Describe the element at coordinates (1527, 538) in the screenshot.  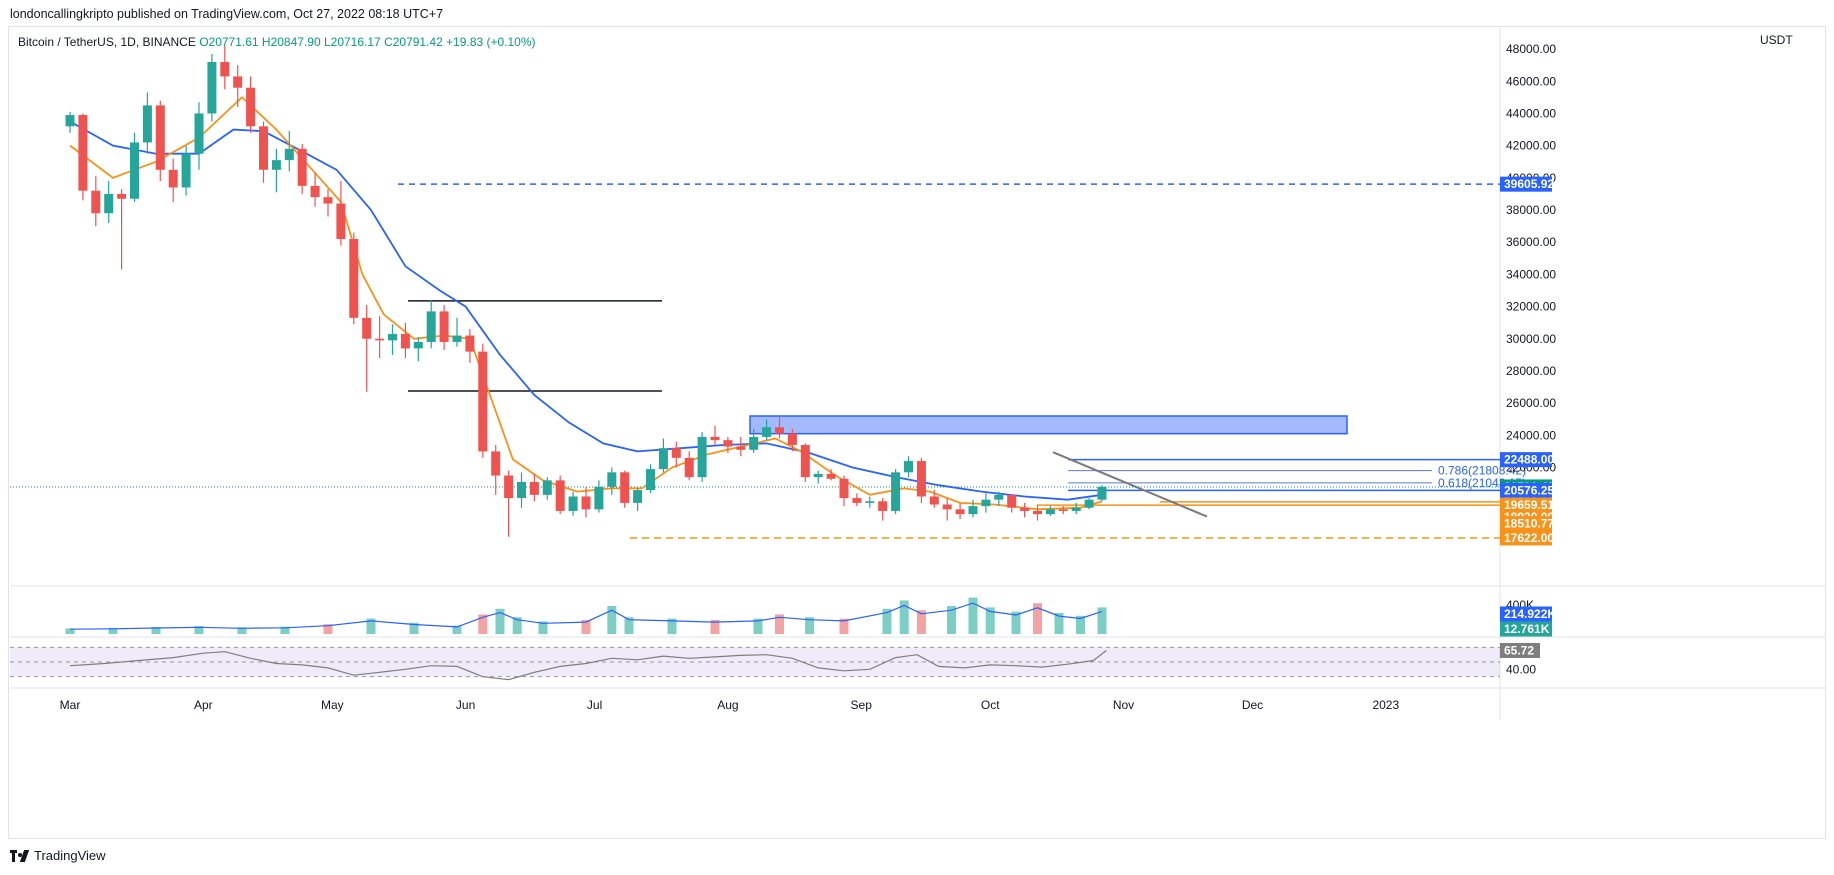
I see `price-tag: 17622.00` at that location.